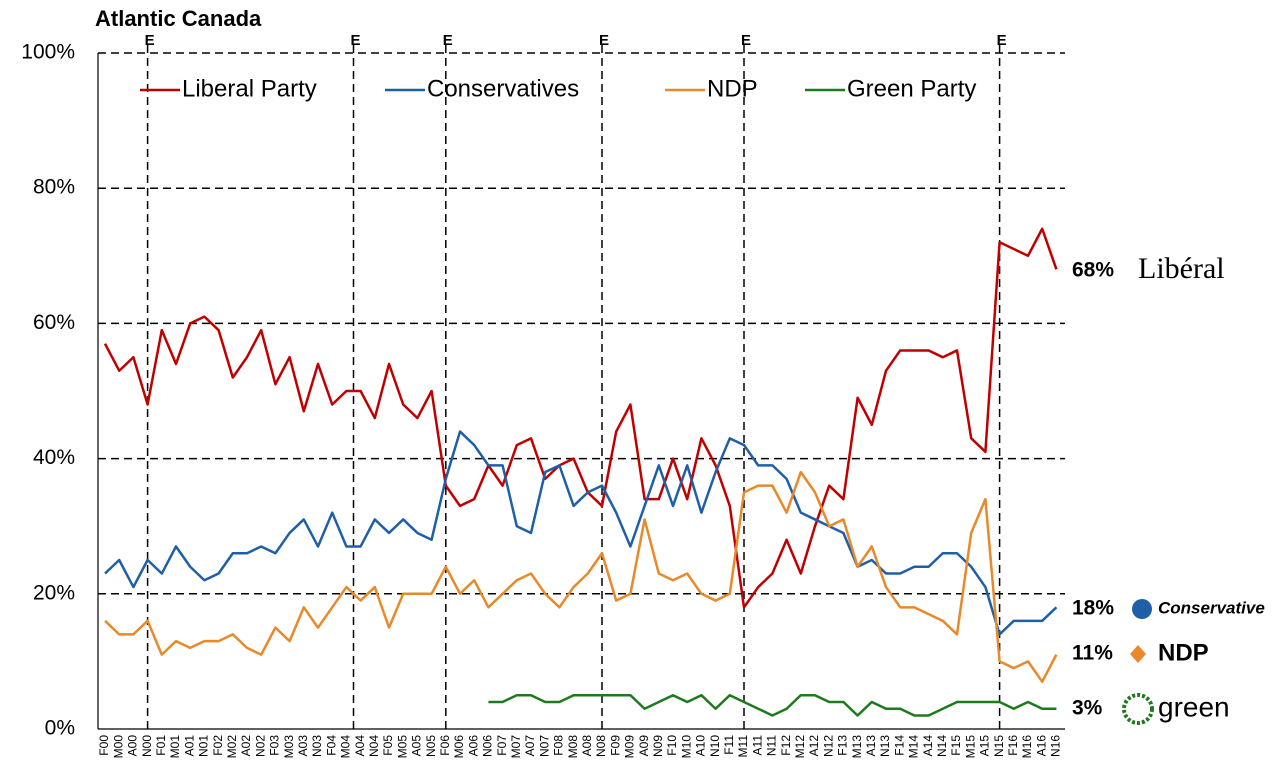  What do you see at coordinates (985, 746) in the screenshot?
I see `x-tick-label: A15` at bounding box center [985, 746].